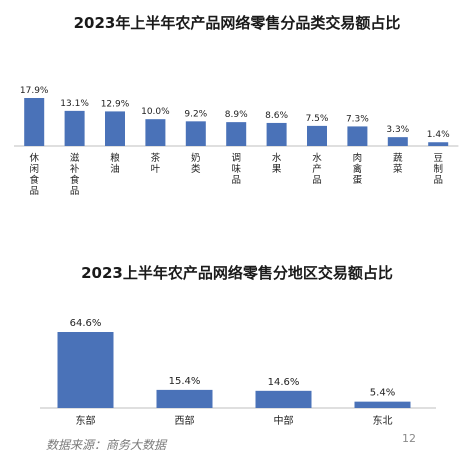  What do you see at coordinates (86, 420) in the screenshot?
I see `category-label: 东部` at bounding box center [86, 420].